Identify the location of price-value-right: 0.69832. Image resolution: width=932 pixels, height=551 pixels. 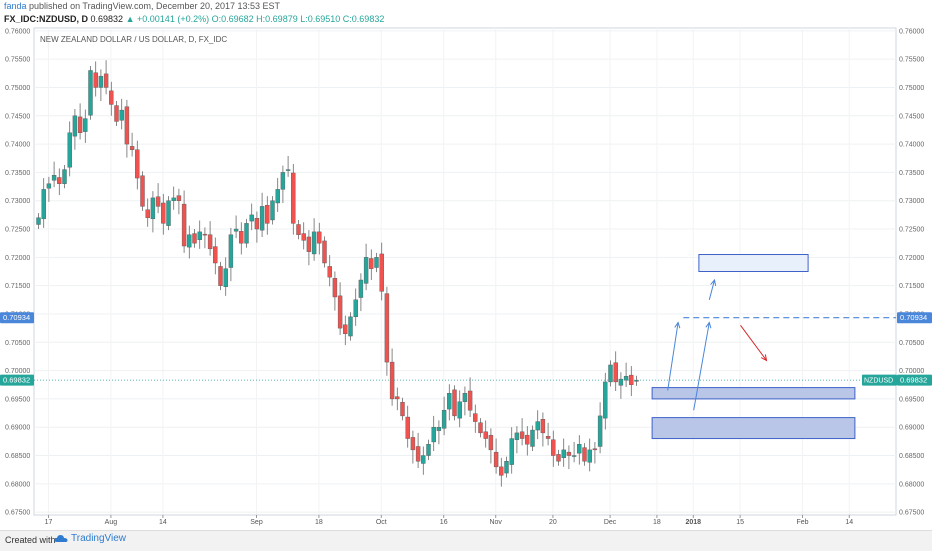
(913, 380).